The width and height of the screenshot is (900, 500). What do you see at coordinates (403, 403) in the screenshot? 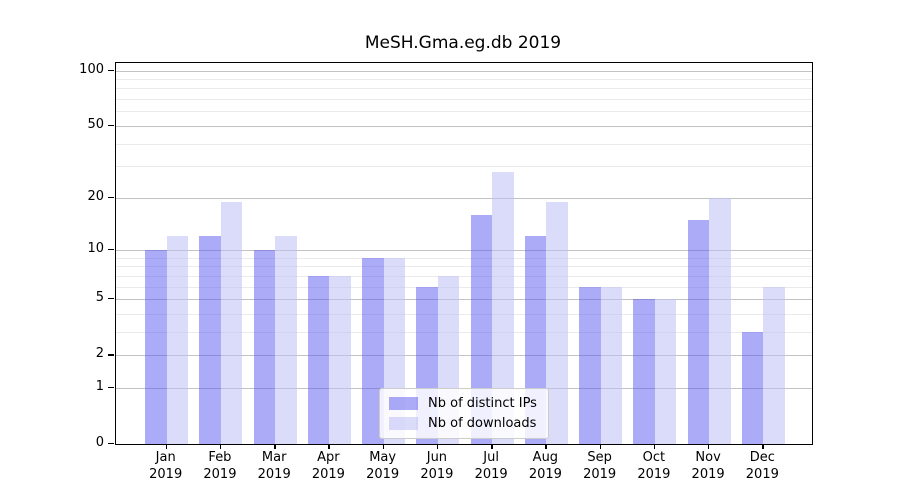
I see `legend-swatch-distinct-ips` at bounding box center [403, 403].